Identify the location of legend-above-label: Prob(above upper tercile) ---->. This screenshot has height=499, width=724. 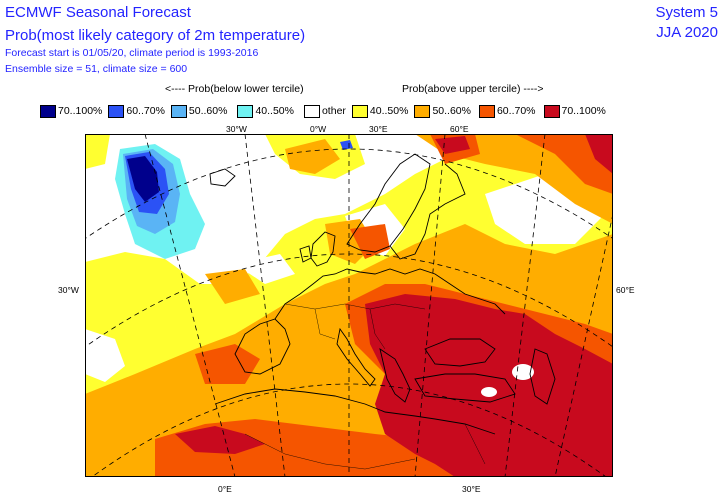
(473, 89).